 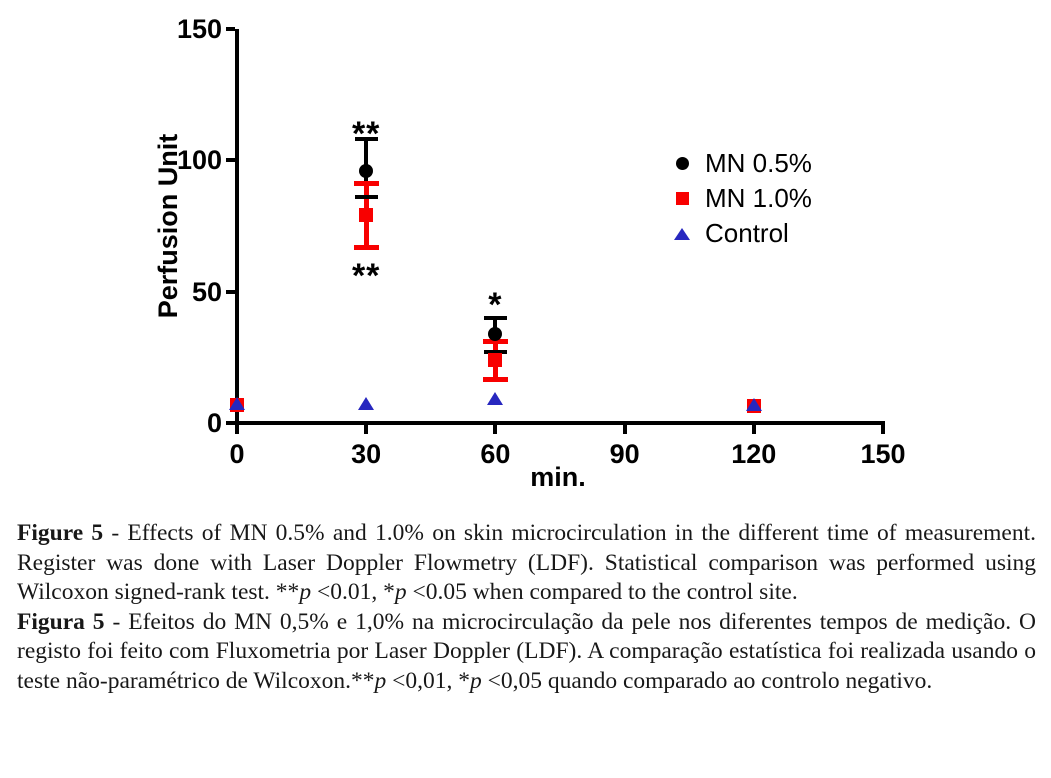 I want to click on legend-label-mn10: MN 1.0%, so click(x=758, y=198).